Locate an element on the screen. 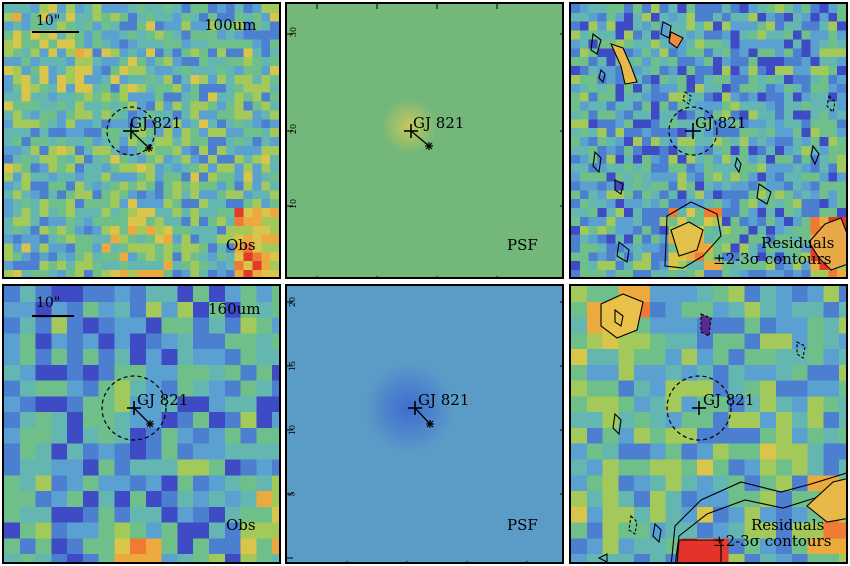 The width and height of the screenshot is (850, 566). residuals-160um-overlay is located at coordinates (721, 427).